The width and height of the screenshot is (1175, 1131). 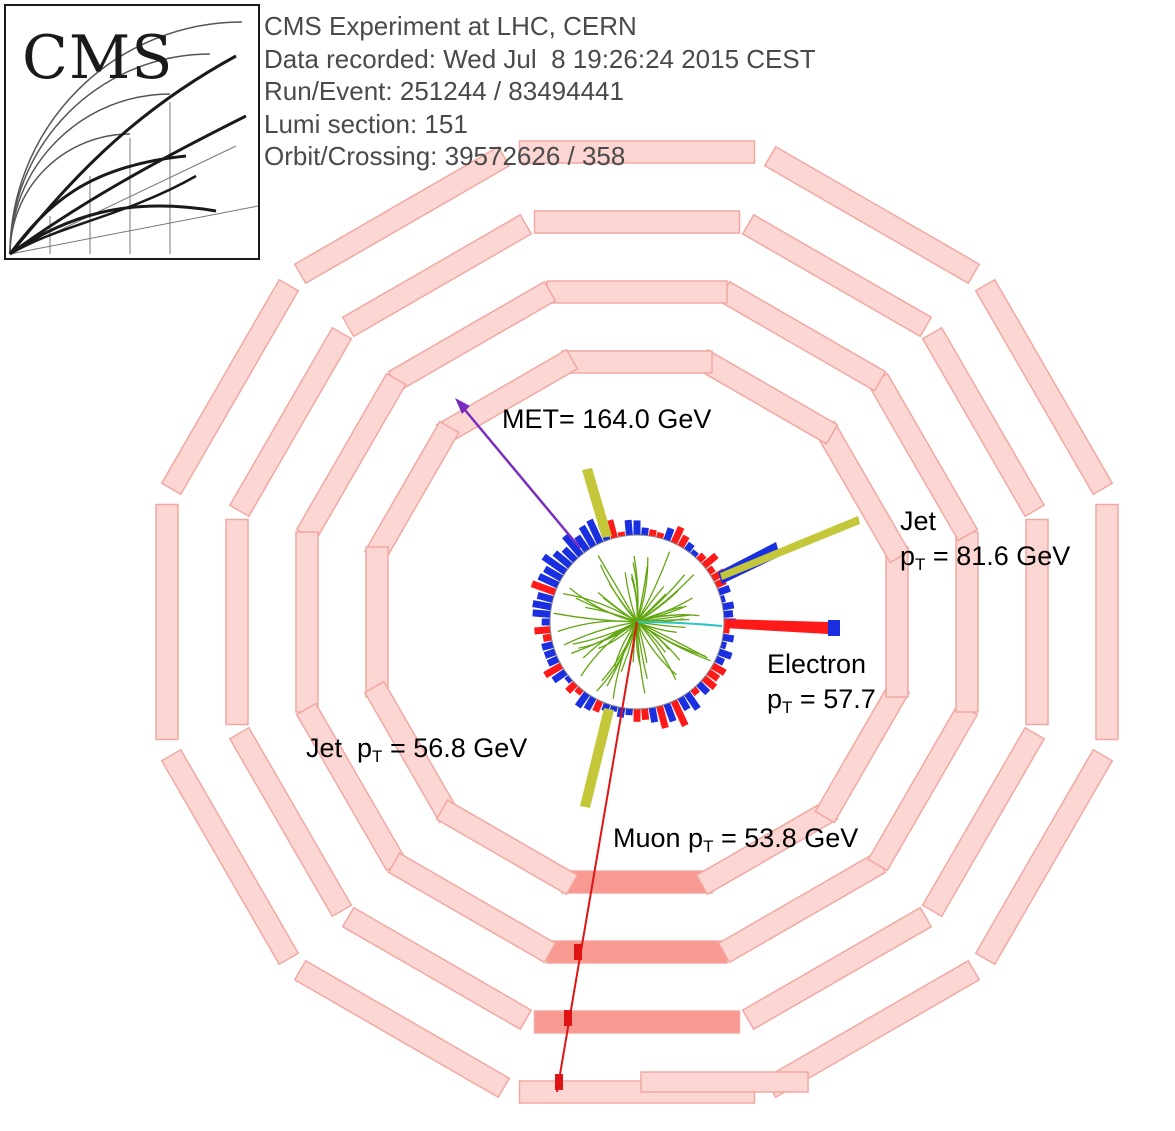 What do you see at coordinates (339, 748) in the screenshot?
I see `jet2-label-prefix: Jet p` at bounding box center [339, 748].